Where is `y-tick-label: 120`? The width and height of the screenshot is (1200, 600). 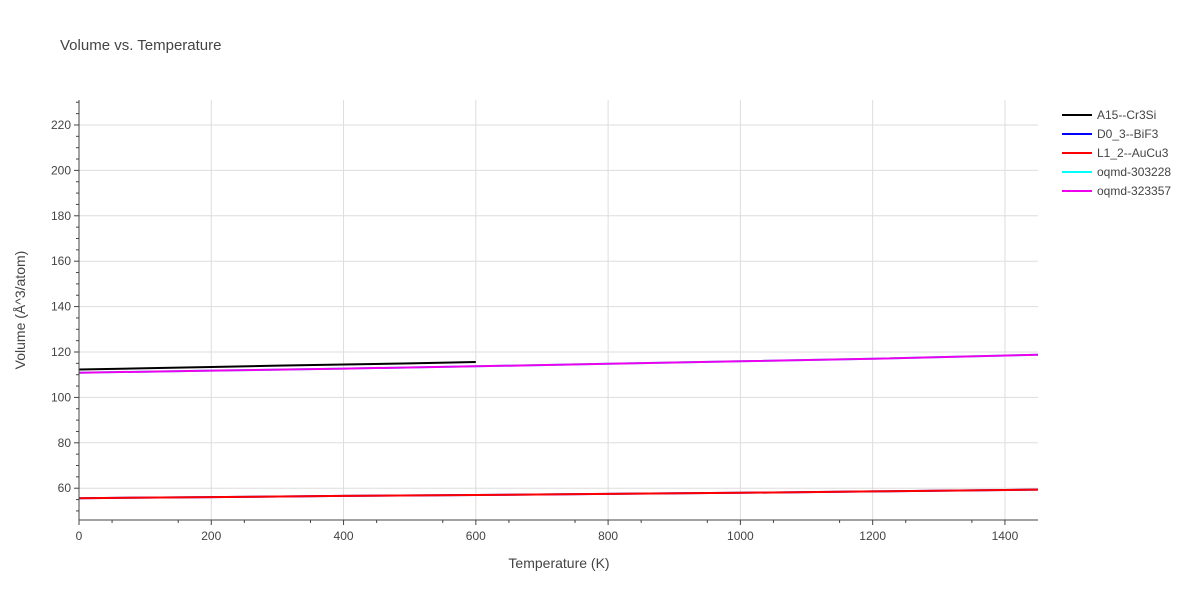 y-tick-label: 120 is located at coordinates (61, 352).